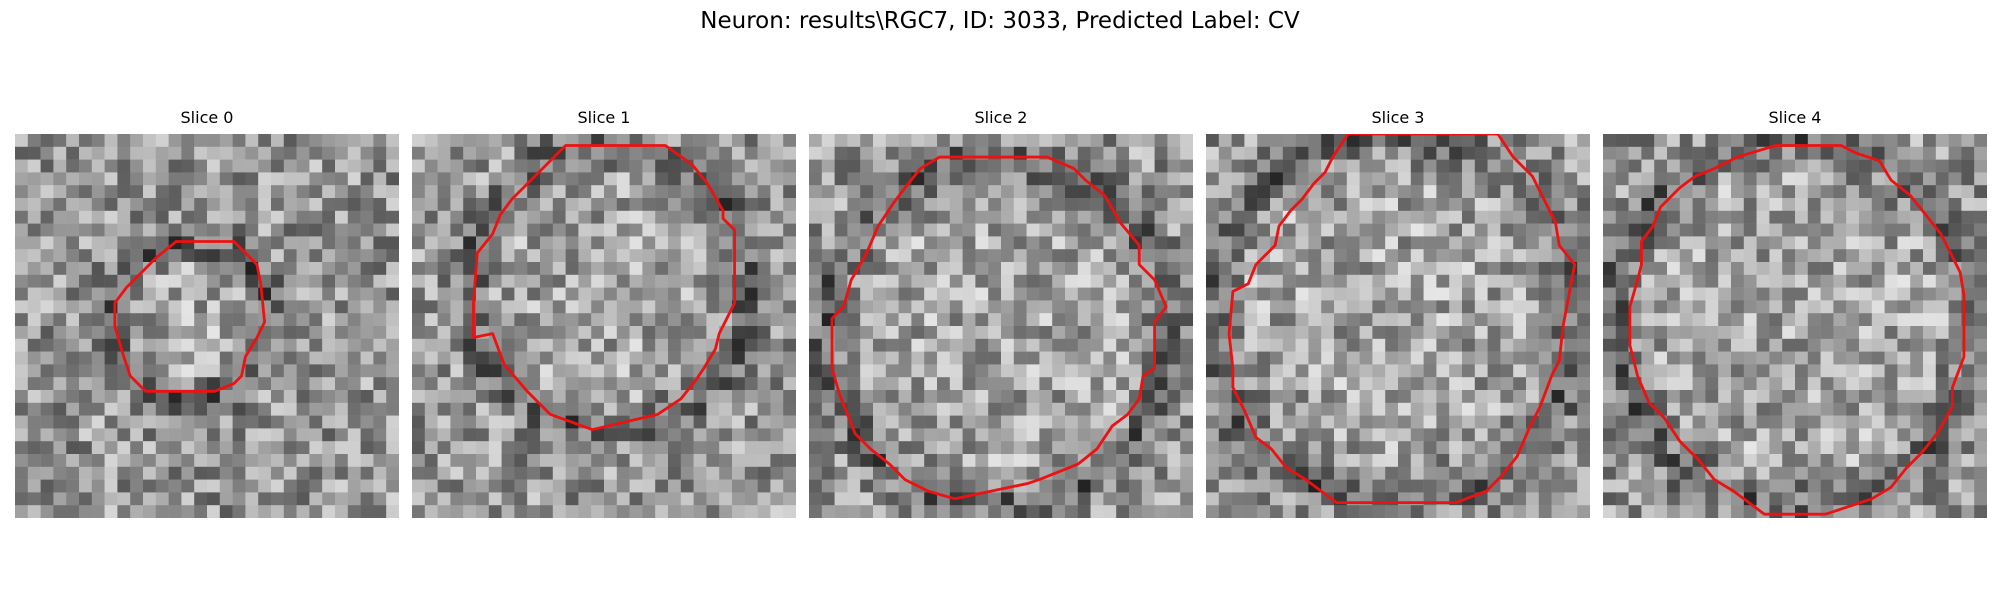  Describe the element at coordinates (1398, 117) in the screenshot. I see `slice-title-3: Slice 3` at that location.